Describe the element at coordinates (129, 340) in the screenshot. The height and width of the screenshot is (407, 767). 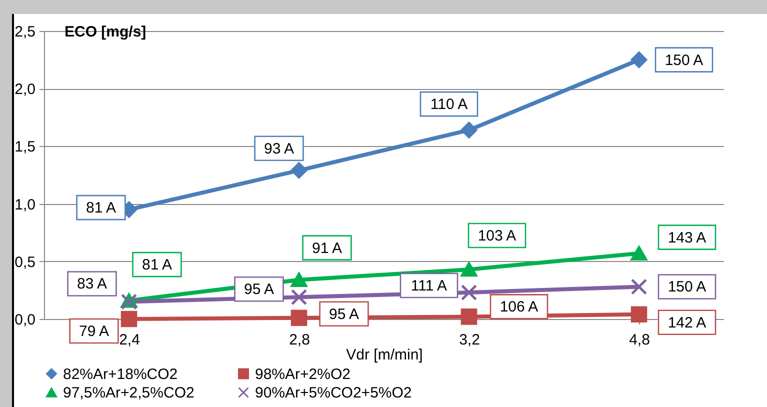
I see `x-tick-label: 2,4` at that location.